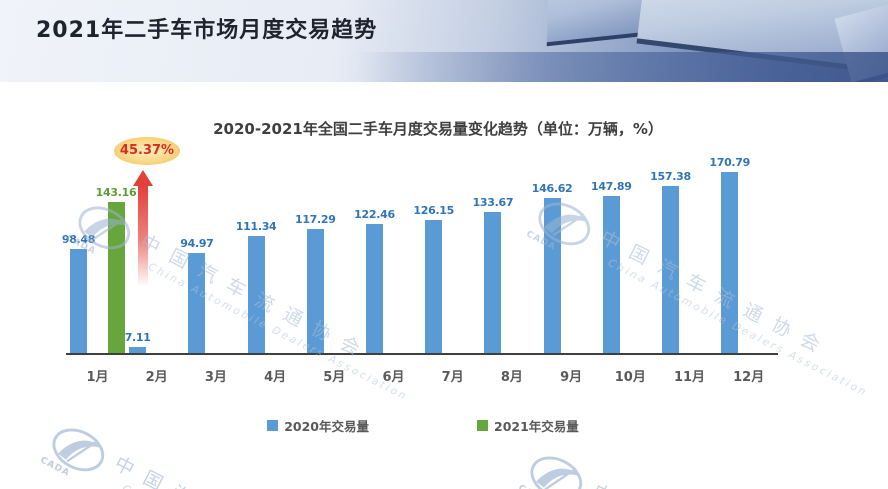 Image resolution: width=888 pixels, height=489 pixels. What do you see at coordinates (434, 287) in the screenshot?
I see `bar-2020-7月` at bounding box center [434, 287].